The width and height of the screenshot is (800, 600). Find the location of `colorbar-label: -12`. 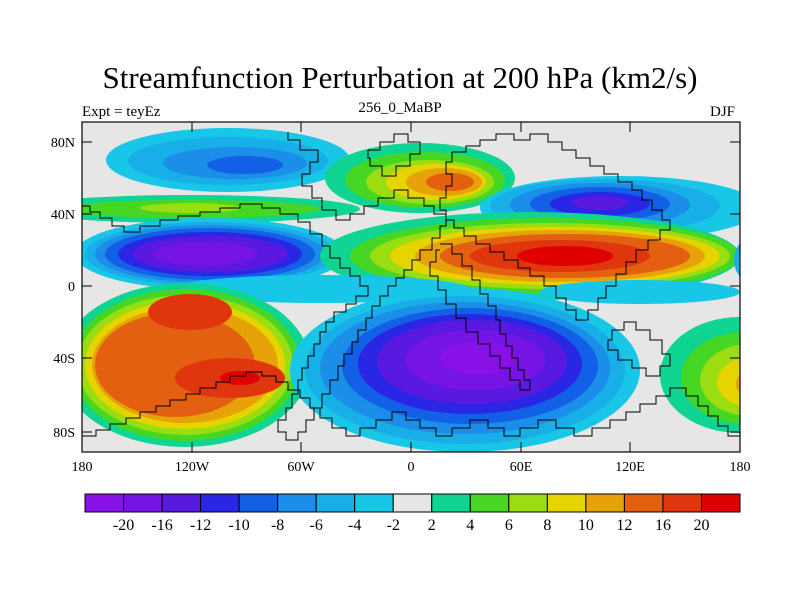

colorbar-label: -12 is located at coordinates (200, 525).